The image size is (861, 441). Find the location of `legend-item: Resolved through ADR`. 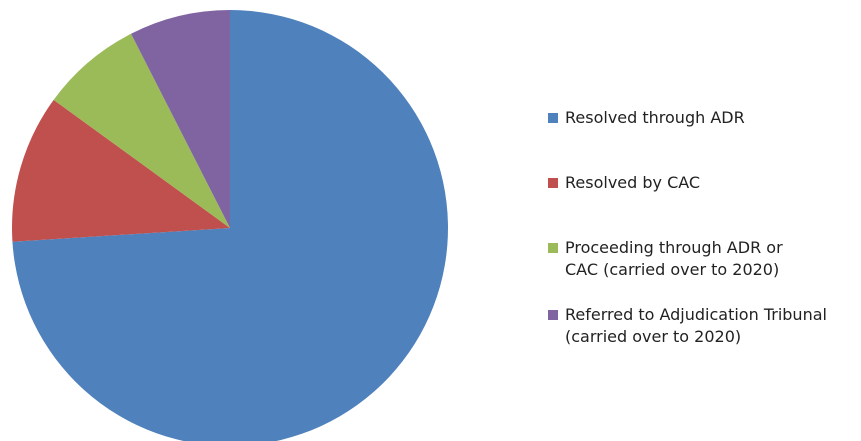

legend-item: Resolved through ADR is located at coordinates (698, 118).